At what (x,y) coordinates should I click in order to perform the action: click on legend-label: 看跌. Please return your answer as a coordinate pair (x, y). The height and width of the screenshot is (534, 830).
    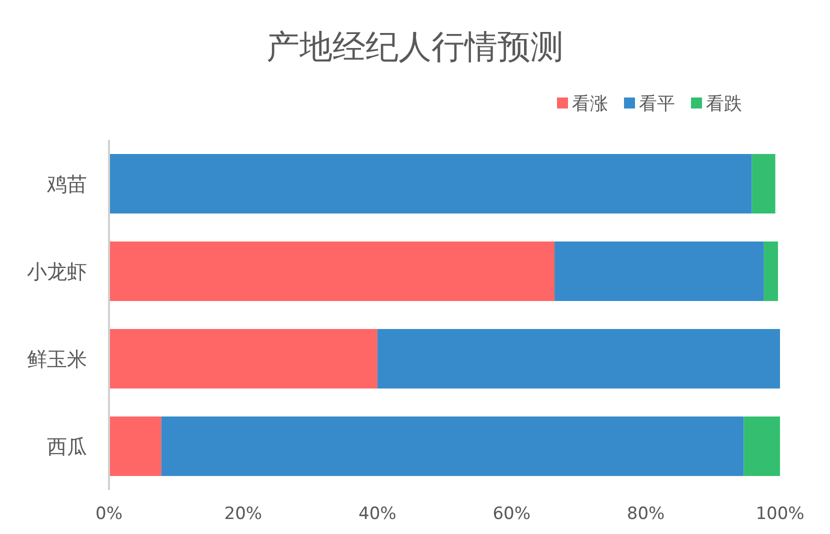
    Looking at the image, I should click on (724, 104).